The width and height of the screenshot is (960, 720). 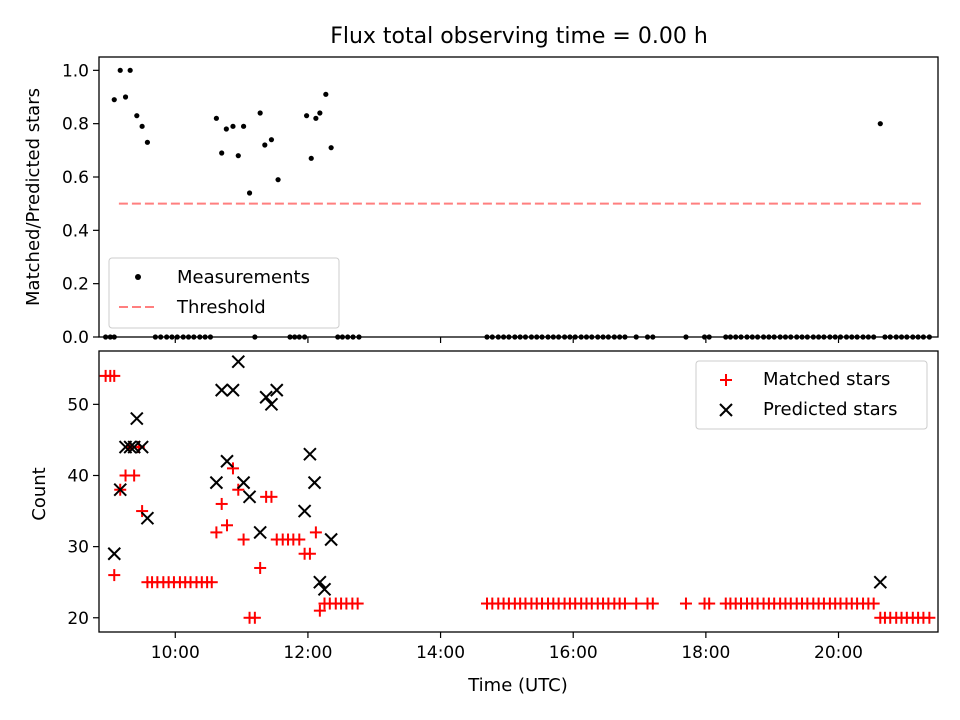 What do you see at coordinates (838, 653) in the screenshot?
I see `x-tick-label: 20:00` at bounding box center [838, 653].